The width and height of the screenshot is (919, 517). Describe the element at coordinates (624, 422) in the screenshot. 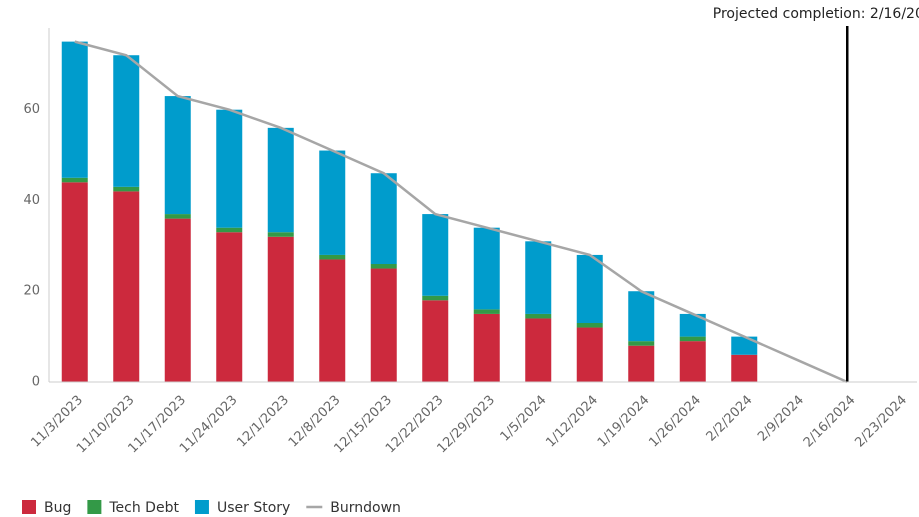

I see `x-tick-label: 1/19/2024` at that location.